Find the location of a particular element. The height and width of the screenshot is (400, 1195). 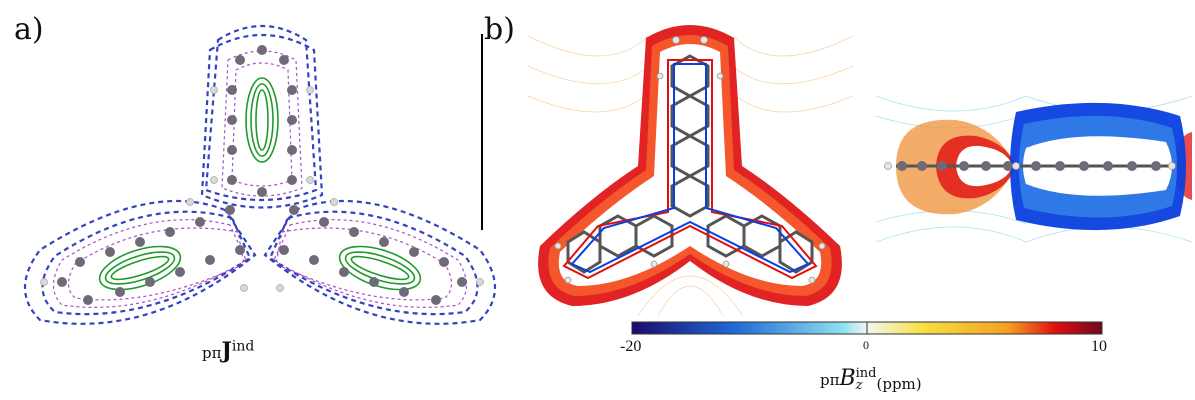

shielding-field-caption: pπB ind z (ppm) is located at coordinates (871, 379).